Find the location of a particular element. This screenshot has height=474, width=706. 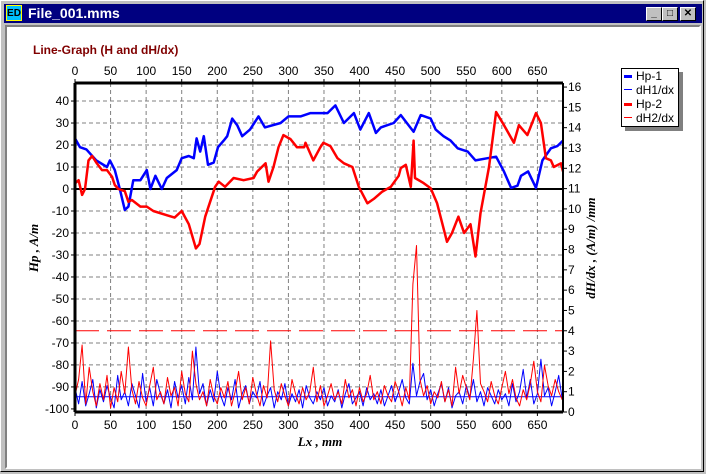

maximize-button: □ is located at coordinates (670, 14).